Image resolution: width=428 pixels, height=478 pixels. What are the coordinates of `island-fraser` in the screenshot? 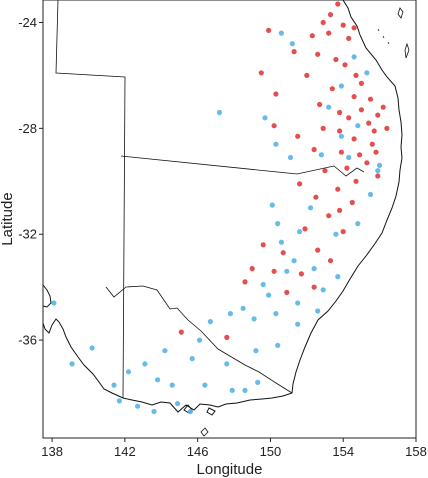 It's located at (400, 13).